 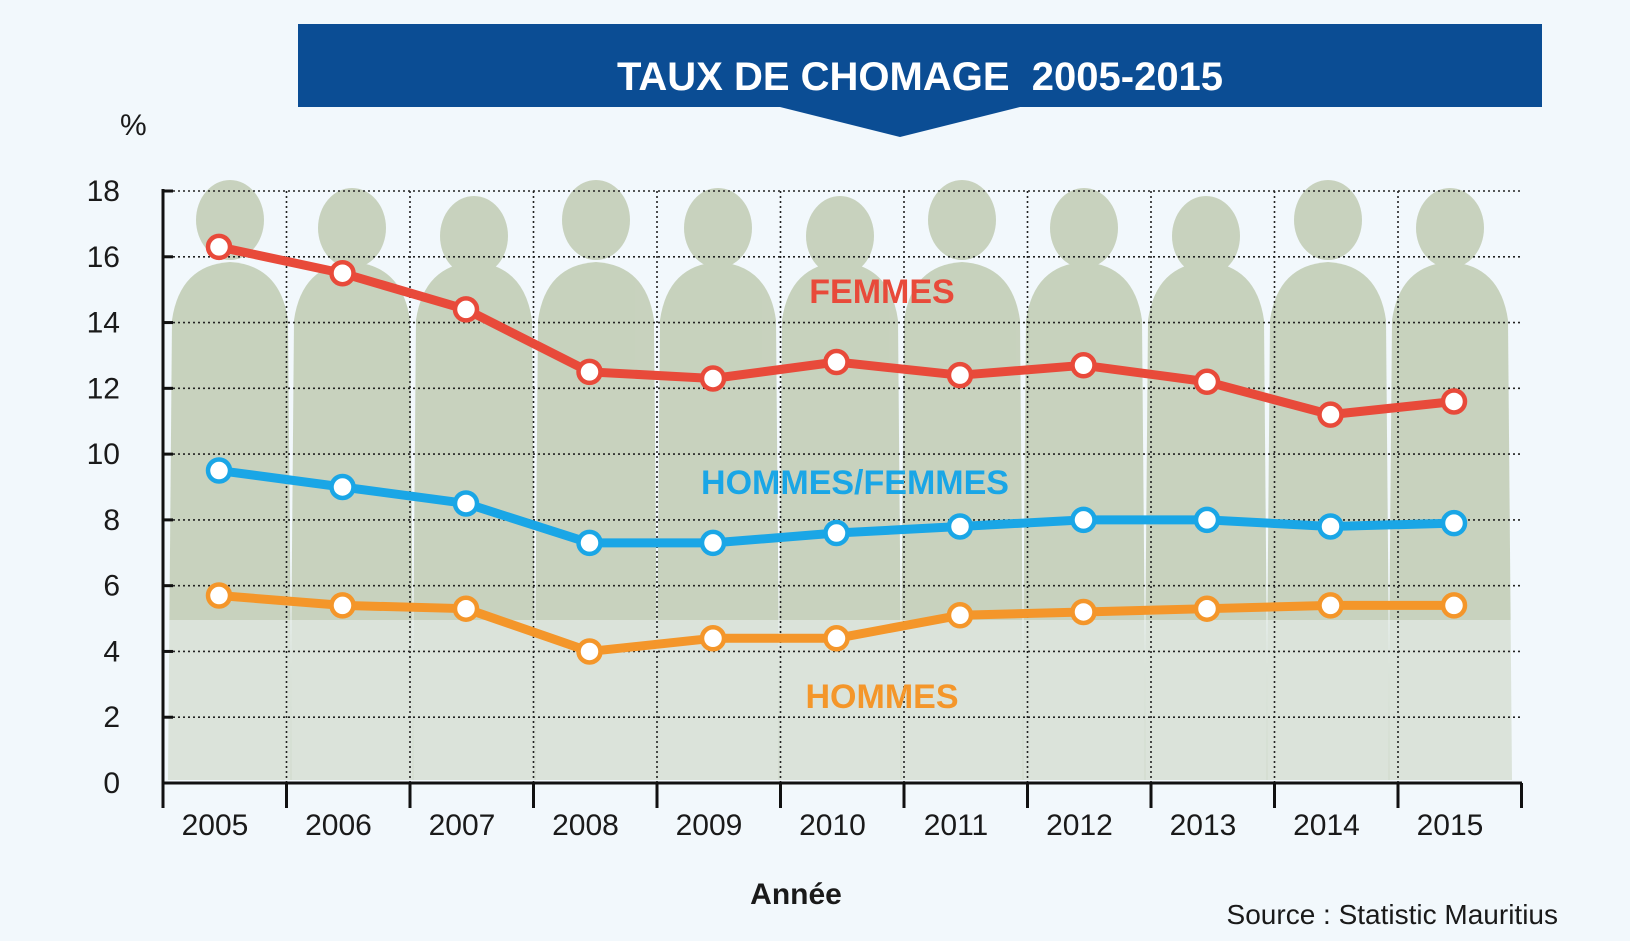 I want to click on x-axis-title: Année, so click(x=796, y=894).